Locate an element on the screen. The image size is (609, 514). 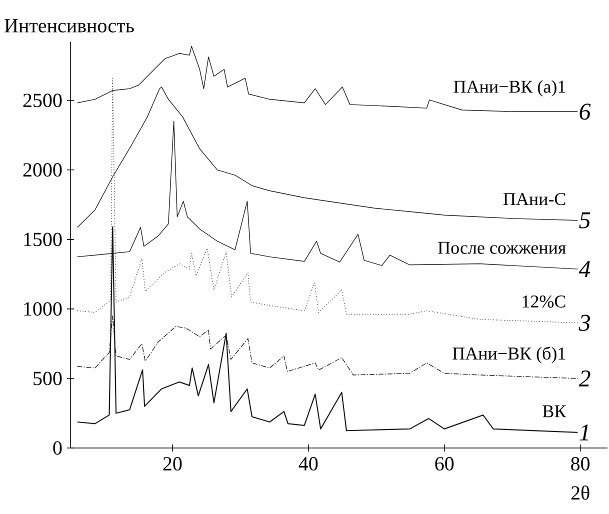
x-tick-label: 40 is located at coordinates (308, 464).